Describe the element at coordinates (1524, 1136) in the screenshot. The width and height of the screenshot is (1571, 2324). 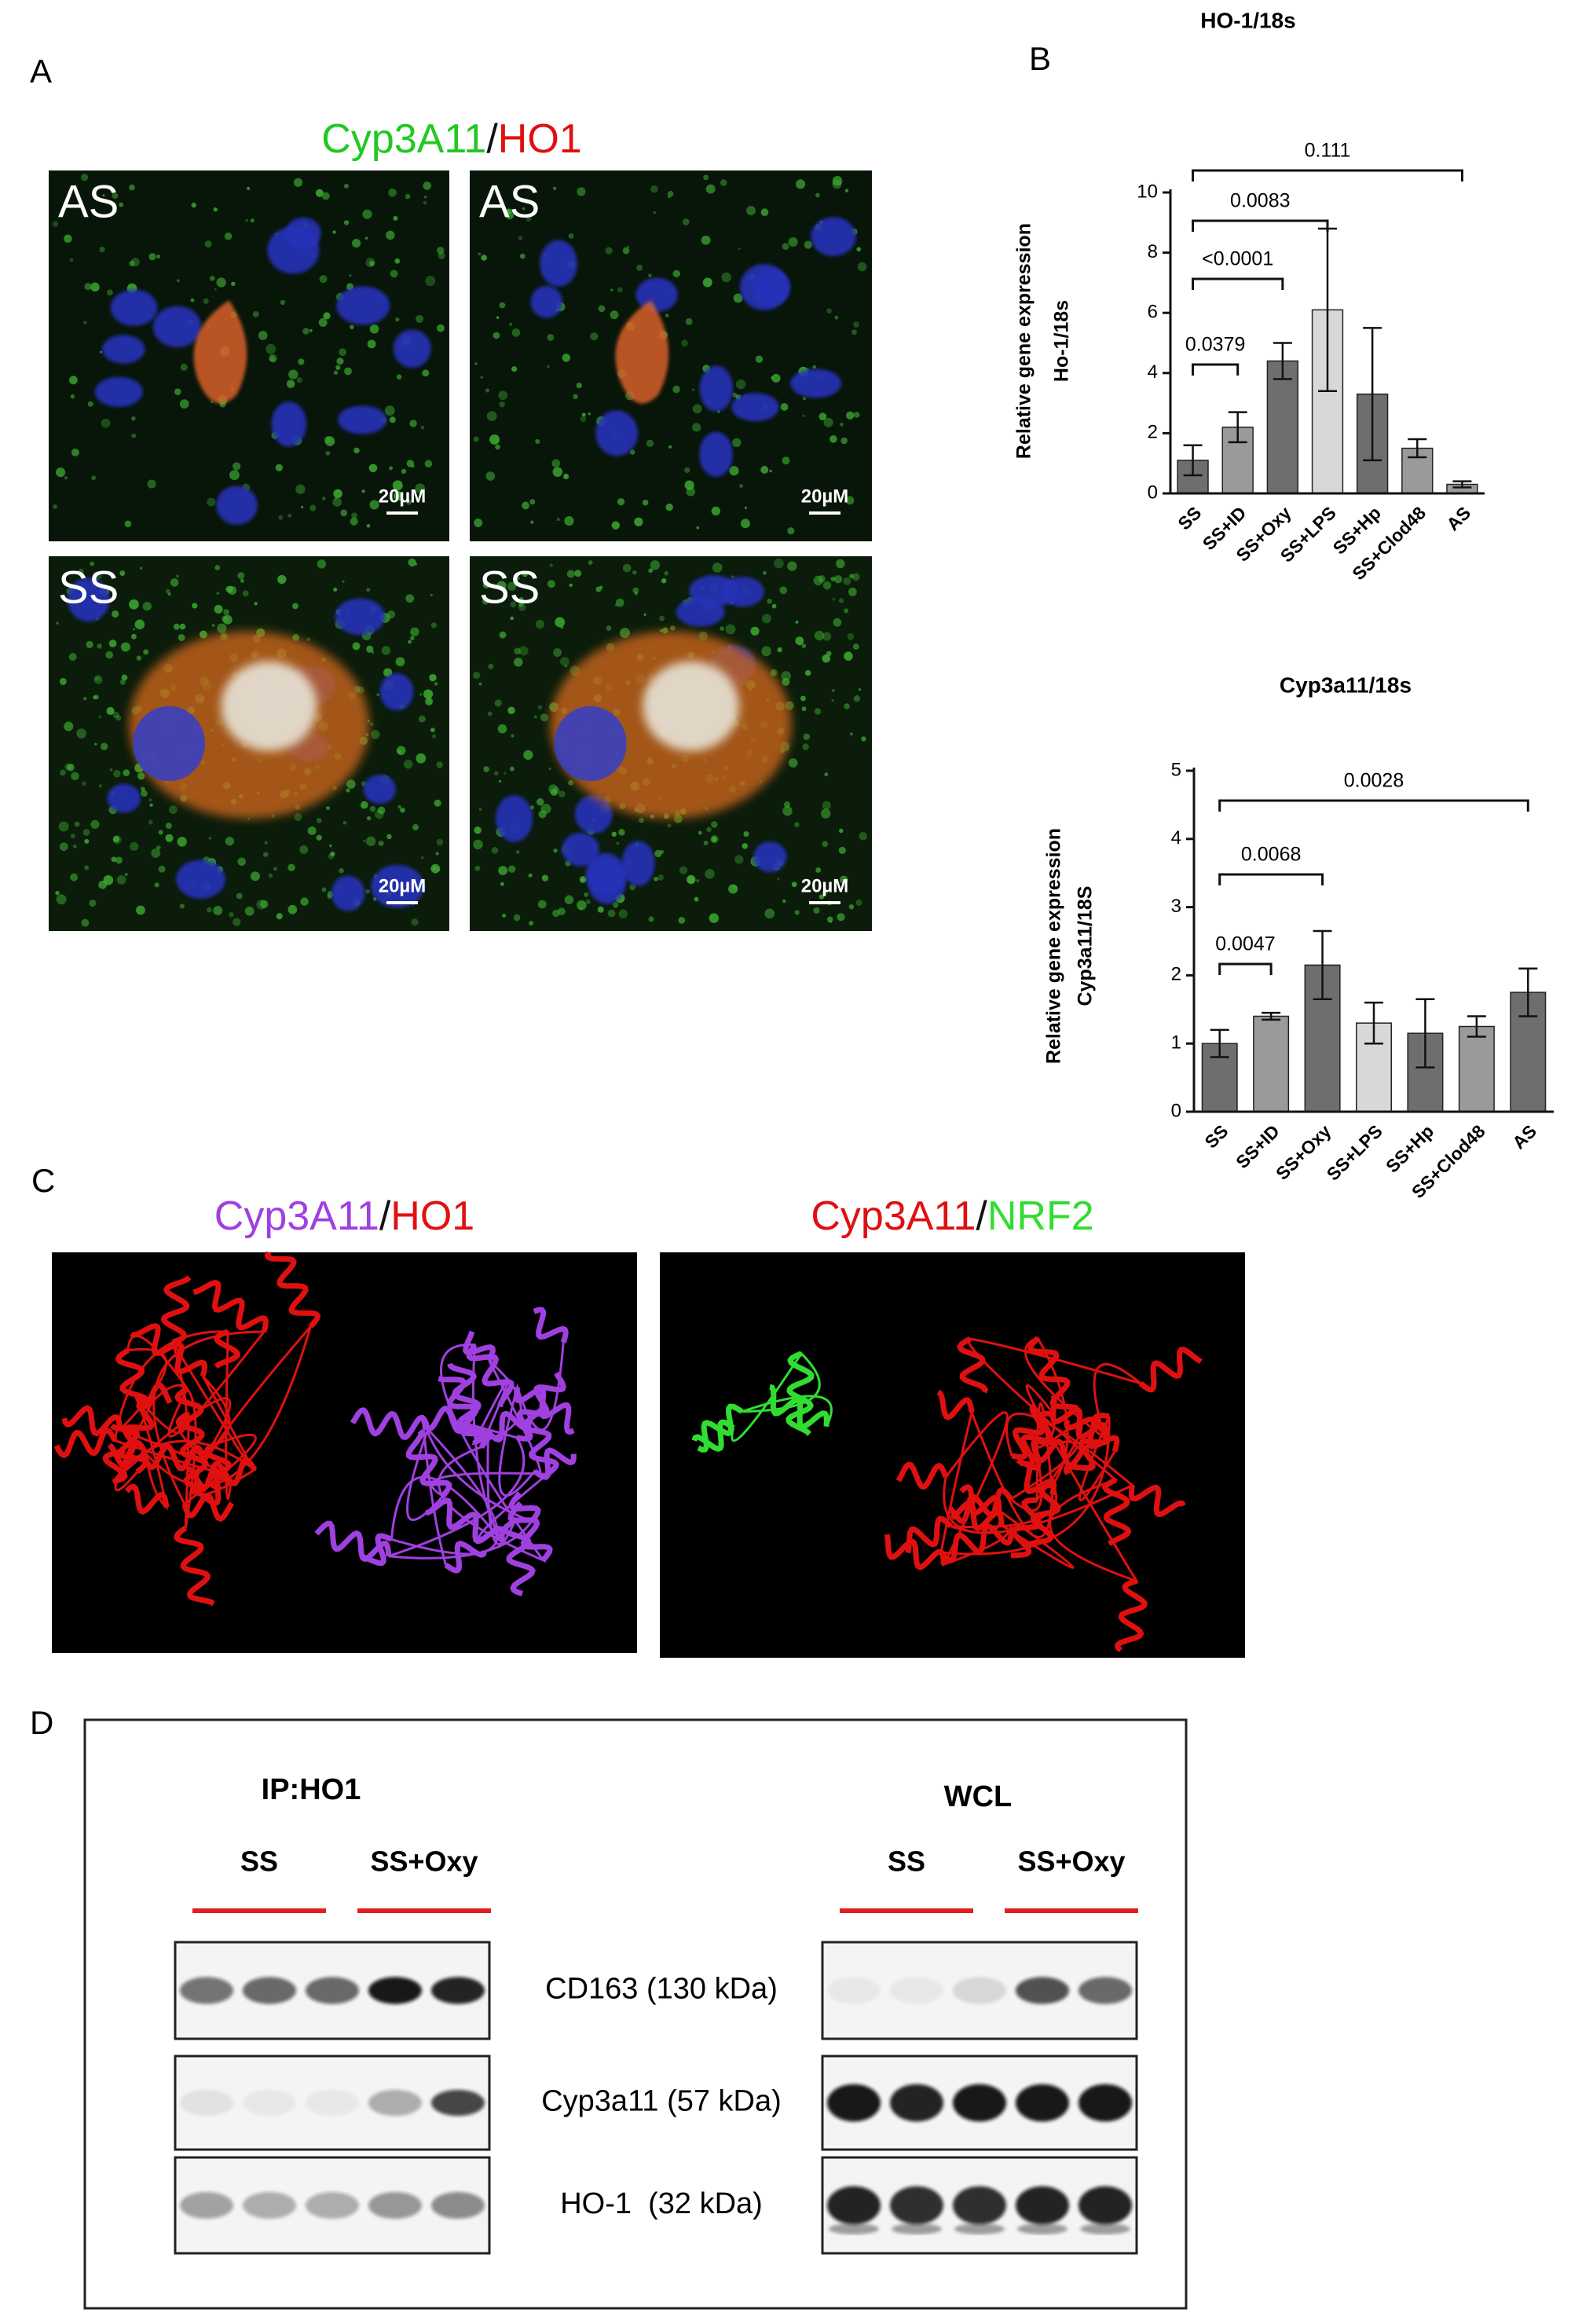
I see `x-tick-label: AS` at that location.